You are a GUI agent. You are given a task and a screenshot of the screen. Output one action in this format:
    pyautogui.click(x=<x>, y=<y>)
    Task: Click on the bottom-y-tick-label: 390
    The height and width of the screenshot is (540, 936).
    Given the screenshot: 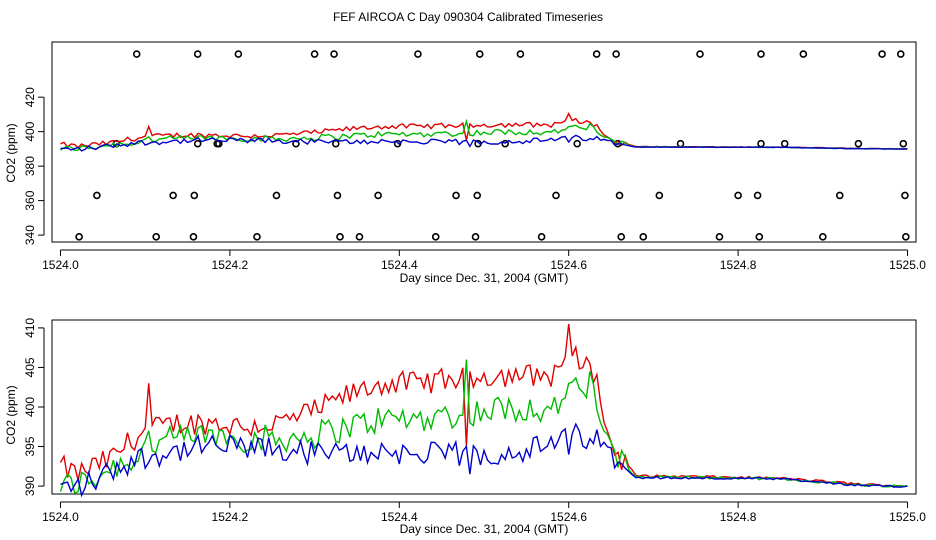 What is the action you would take?
    pyautogui.click(x=30, y=486)
    